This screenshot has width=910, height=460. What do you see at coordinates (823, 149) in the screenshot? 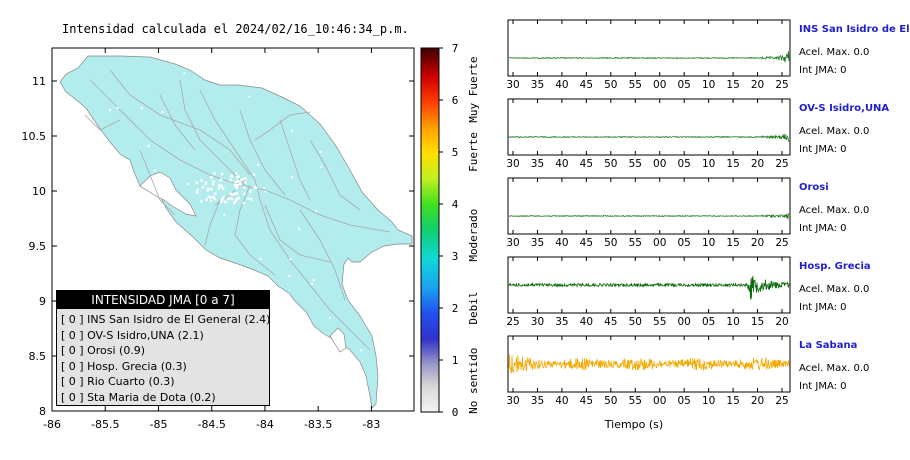
I see `station-jma-intensity: Int JMA: 0` at bounding box center [823, 149].